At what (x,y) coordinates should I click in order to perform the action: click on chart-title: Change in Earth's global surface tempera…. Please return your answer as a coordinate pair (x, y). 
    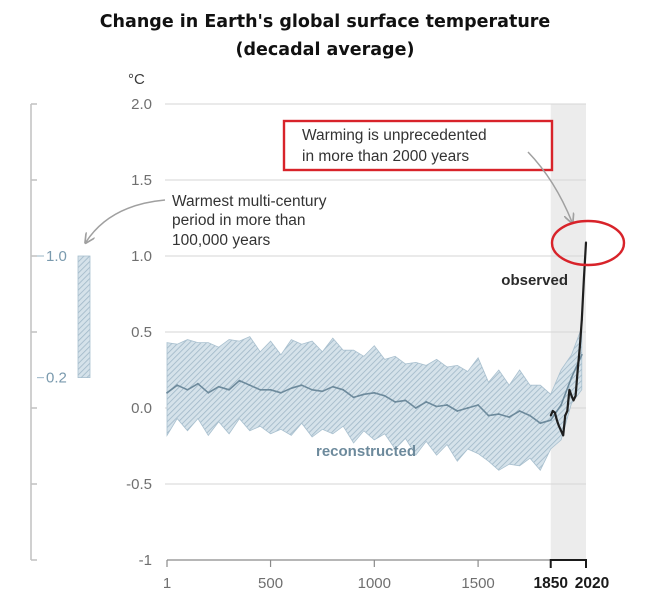
    Looking at the image, I should click on (325, 22).